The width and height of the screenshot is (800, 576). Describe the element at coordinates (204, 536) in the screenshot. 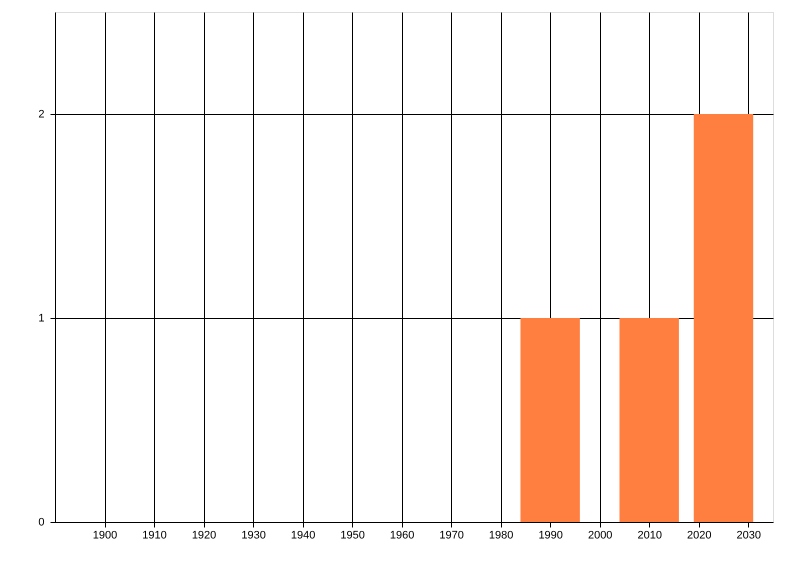

I see `x-tick-label: 1920` at that location.